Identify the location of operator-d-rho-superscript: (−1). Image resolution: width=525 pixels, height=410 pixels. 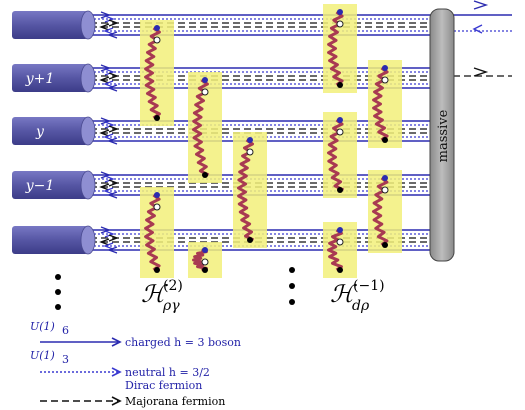
(369, 286).